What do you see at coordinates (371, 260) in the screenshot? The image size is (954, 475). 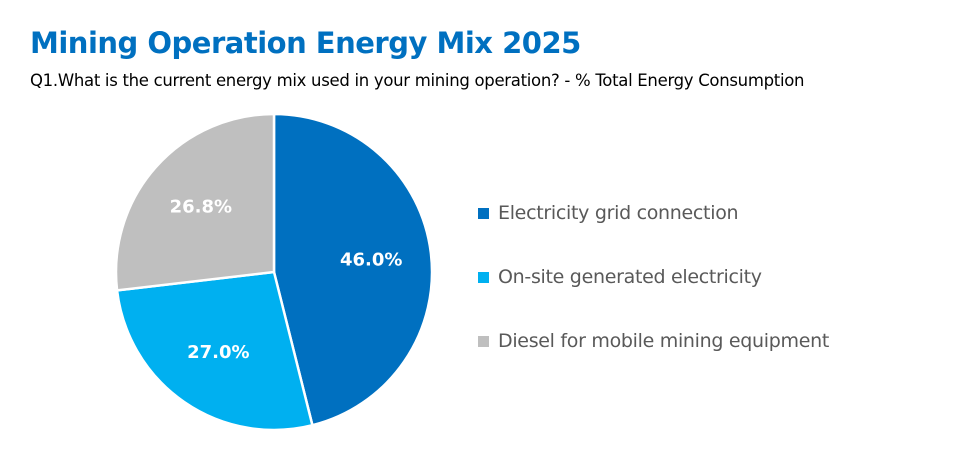 I see `data-label-0: 46.0%` at bounding box center [371, 260].